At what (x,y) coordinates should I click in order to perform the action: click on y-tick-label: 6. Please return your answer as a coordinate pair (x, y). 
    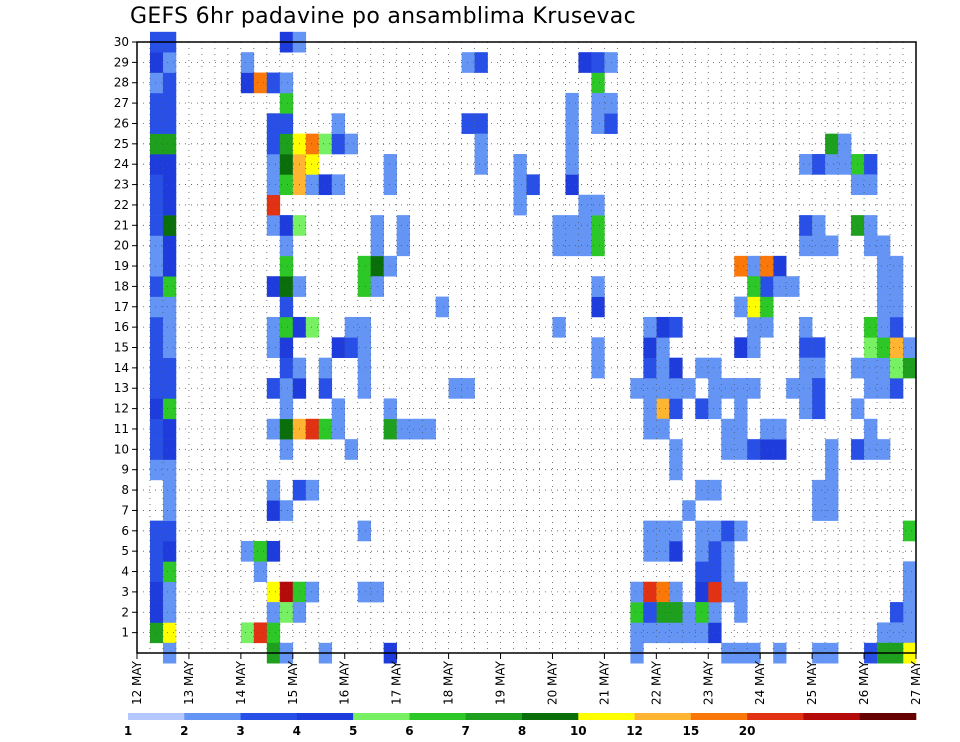
    Looking at the image, I should click on (125, 531).